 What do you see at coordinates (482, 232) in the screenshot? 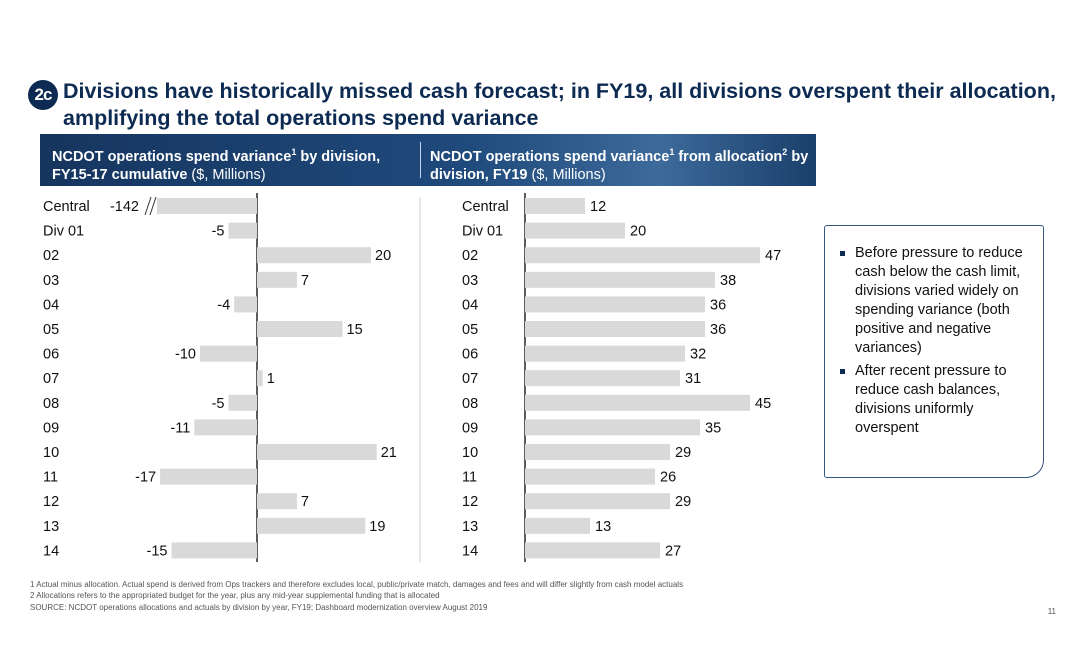
I see `right-category-label: Div 01` at bounding box center [482, 232].